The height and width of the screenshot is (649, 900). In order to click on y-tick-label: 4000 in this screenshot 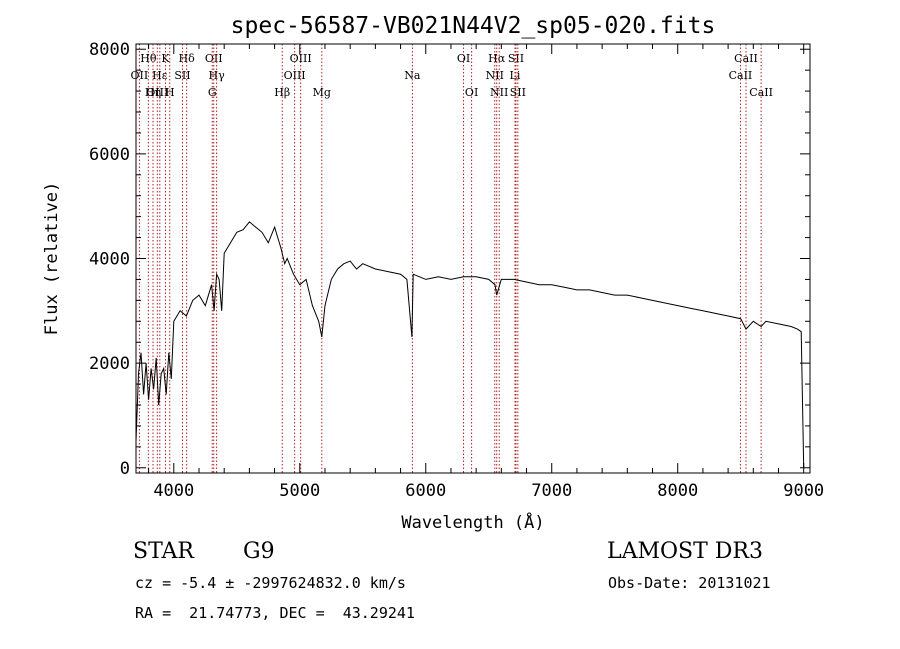, I will do `click(109, 260)`.